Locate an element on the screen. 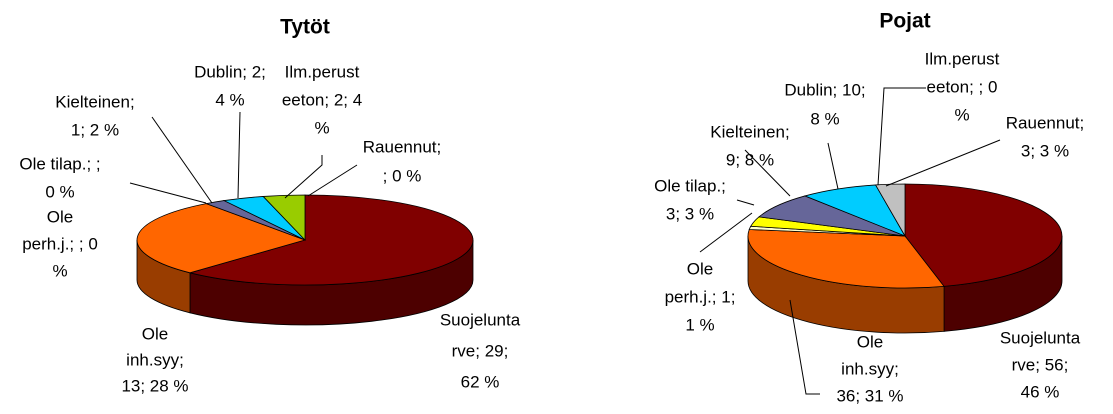 Image resolution: width=1113 pixels, height=414 pixels. data-label: 8 % is located at coordinates (824, 118).